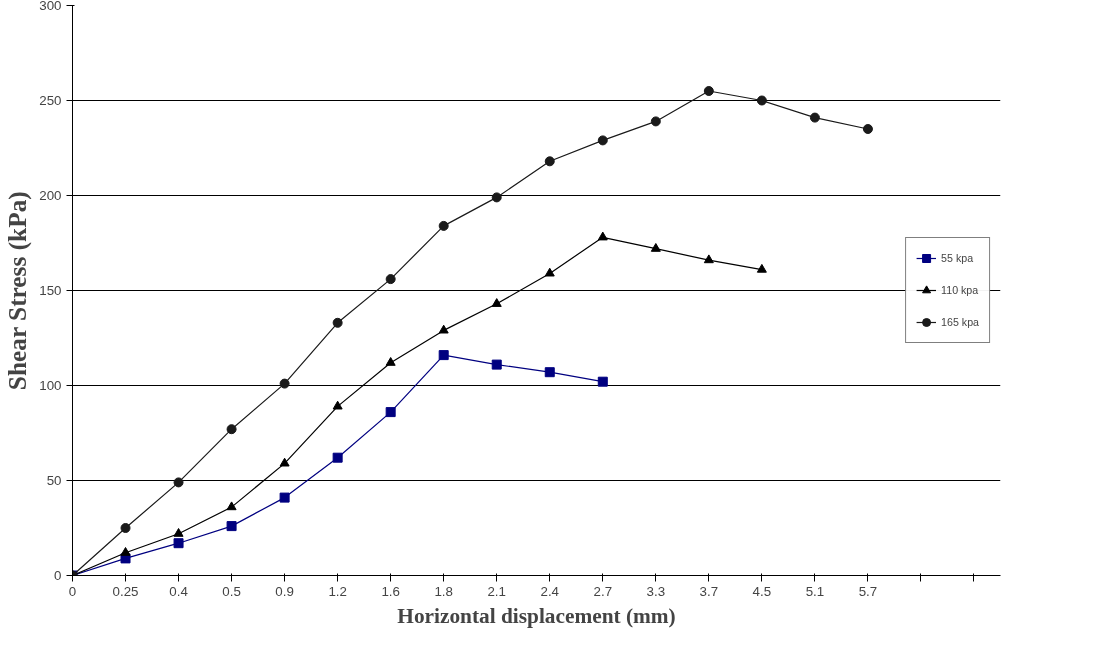  What do you see at coordinates (390, 591) in the screenshot?
I see `x-tick-label: 1.6` at bounding box center [390, 591].